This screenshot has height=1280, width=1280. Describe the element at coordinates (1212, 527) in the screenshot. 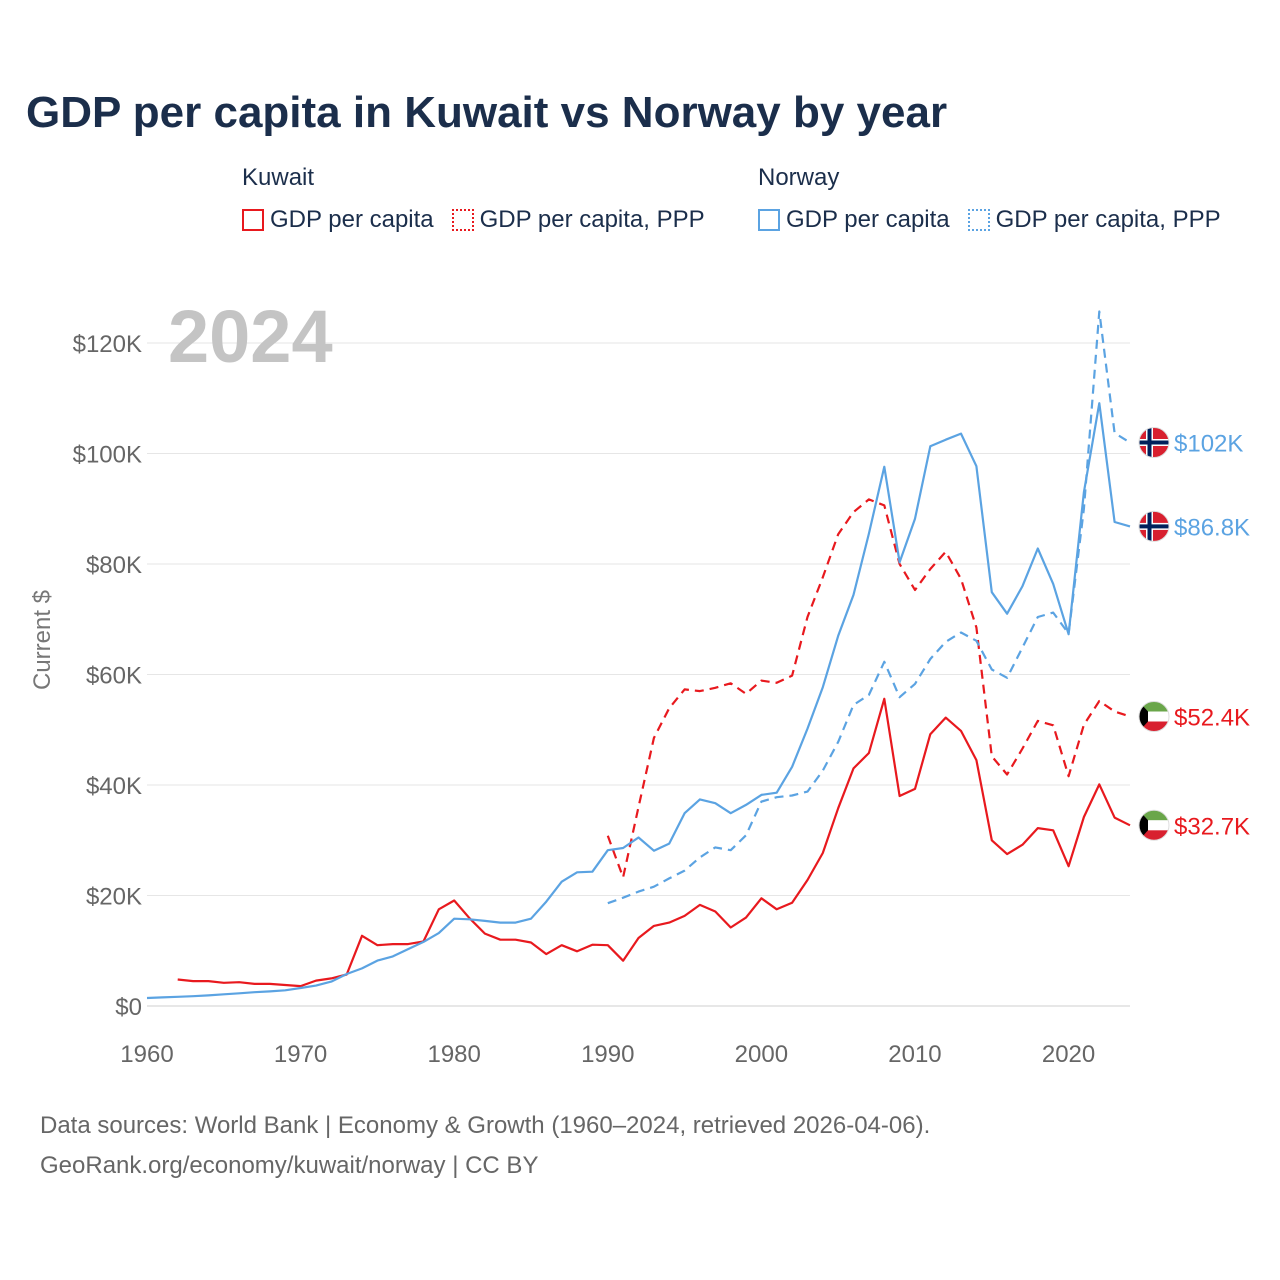

I see `end-value-label: $86.8K` at that location.